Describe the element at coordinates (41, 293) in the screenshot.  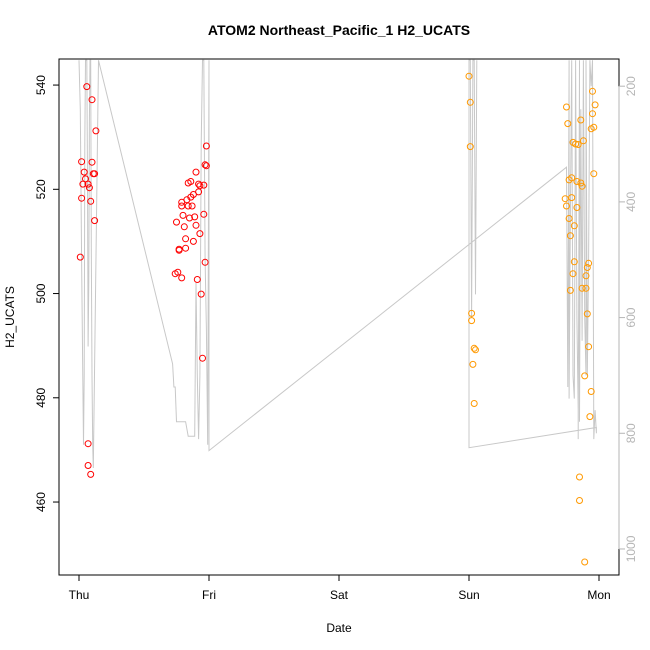
I see `y-tick-label: 500` at that location.